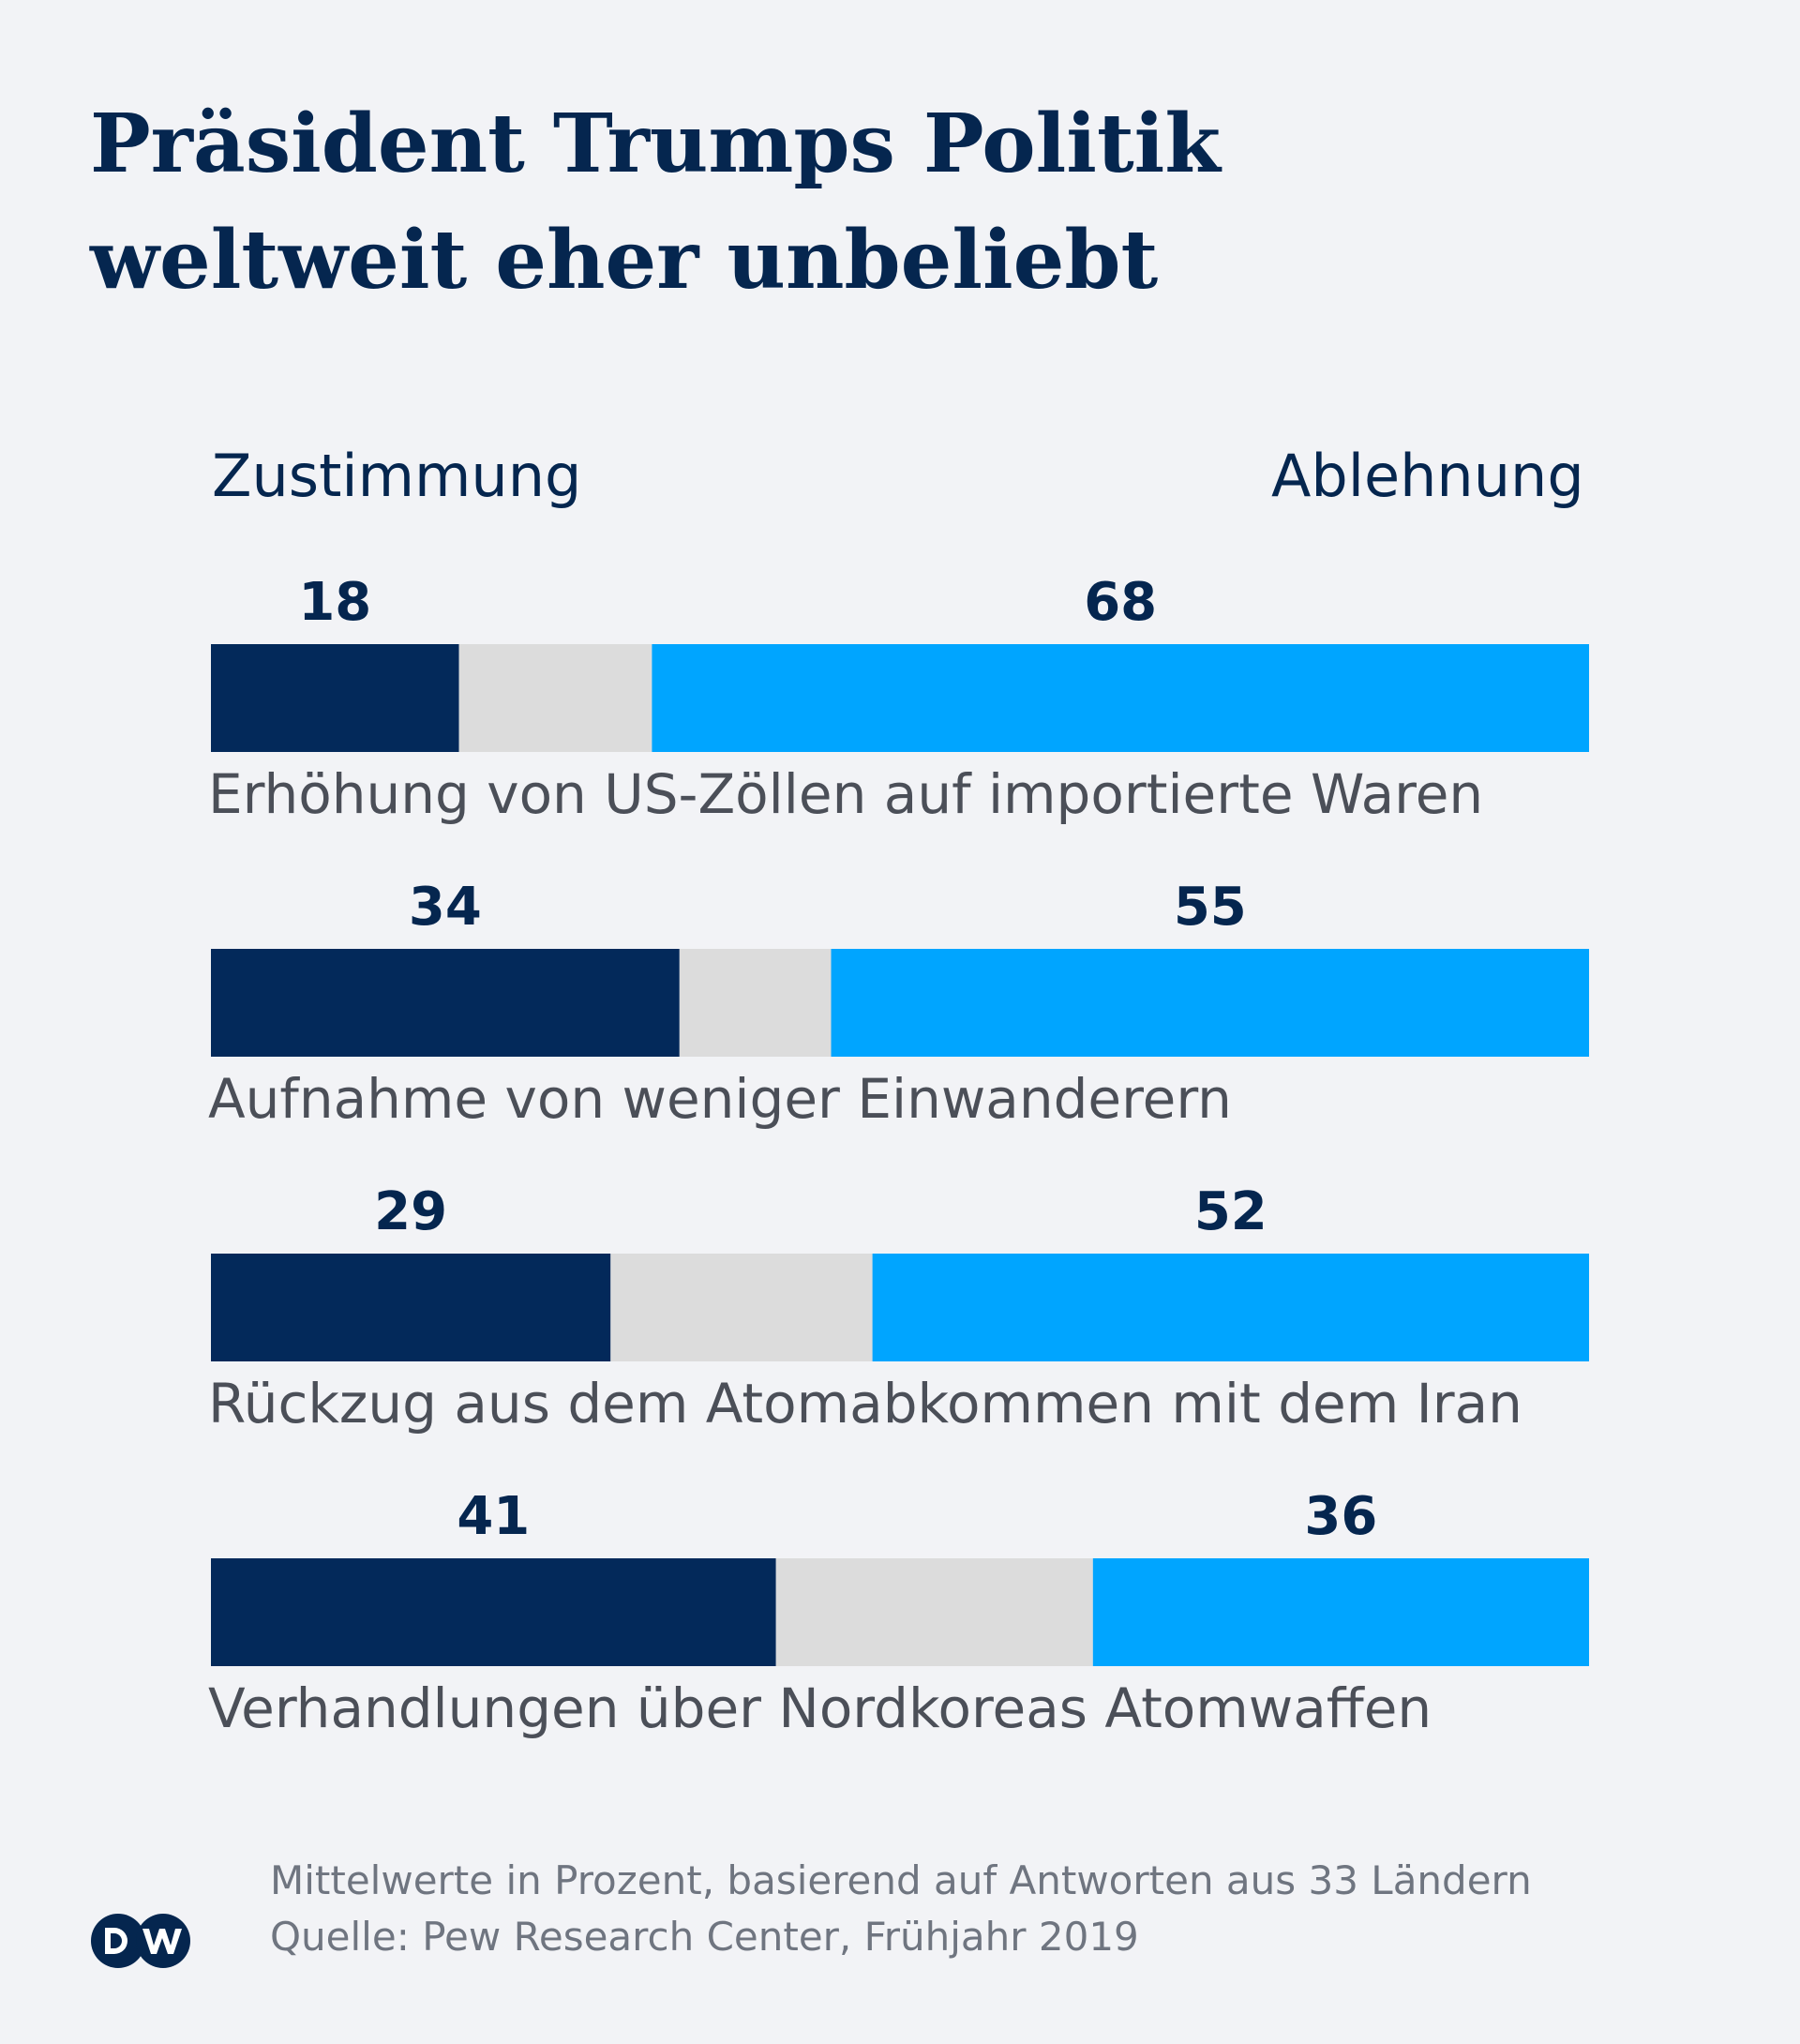 Image resolution: width=1800 pixels, height=2044 pixels. Describe the element at coordinates (624, 261) in the screenshot. I see `chart-title-line-2: weltweit eher unbeliebt` at that location.